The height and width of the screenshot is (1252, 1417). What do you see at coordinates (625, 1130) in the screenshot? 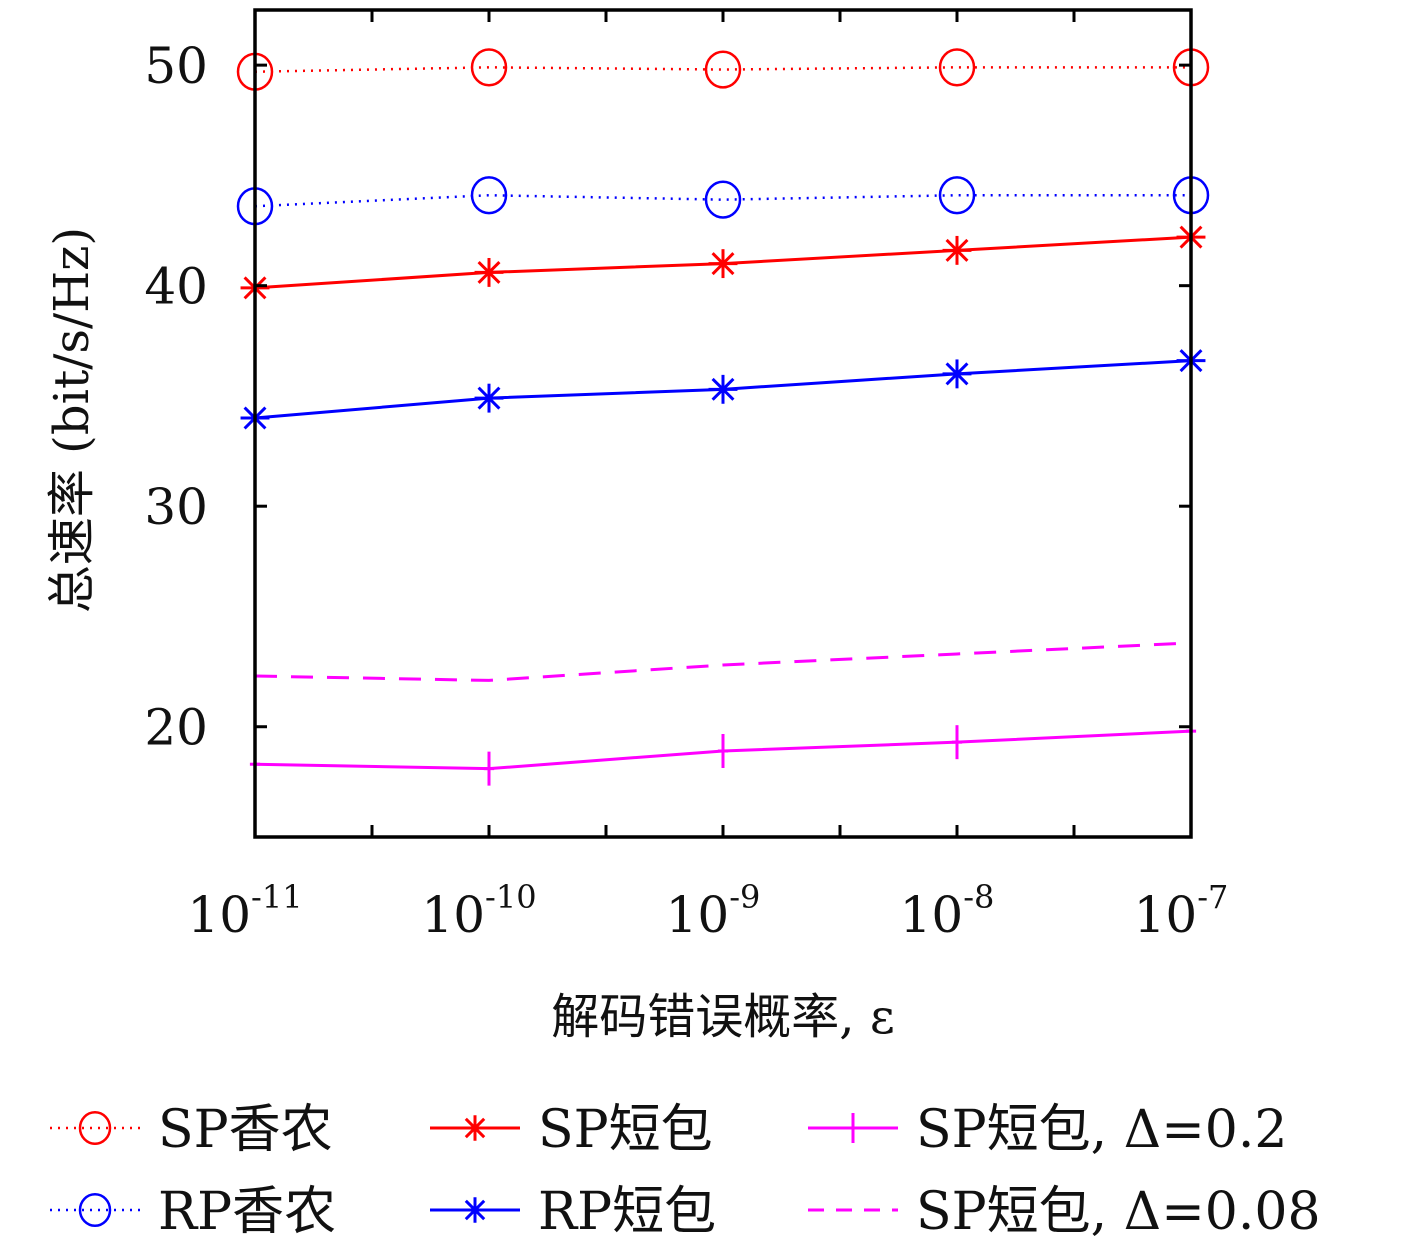
I see `legend-label: SP短包` at bounding box center [625, 1130].